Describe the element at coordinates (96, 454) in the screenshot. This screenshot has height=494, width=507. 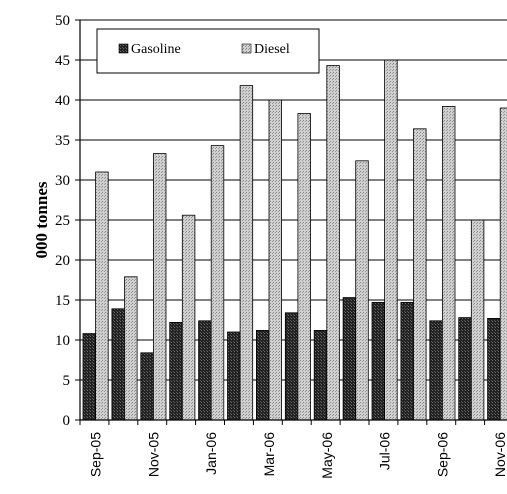
I see `x-tick-label: Sep-05` at that location.